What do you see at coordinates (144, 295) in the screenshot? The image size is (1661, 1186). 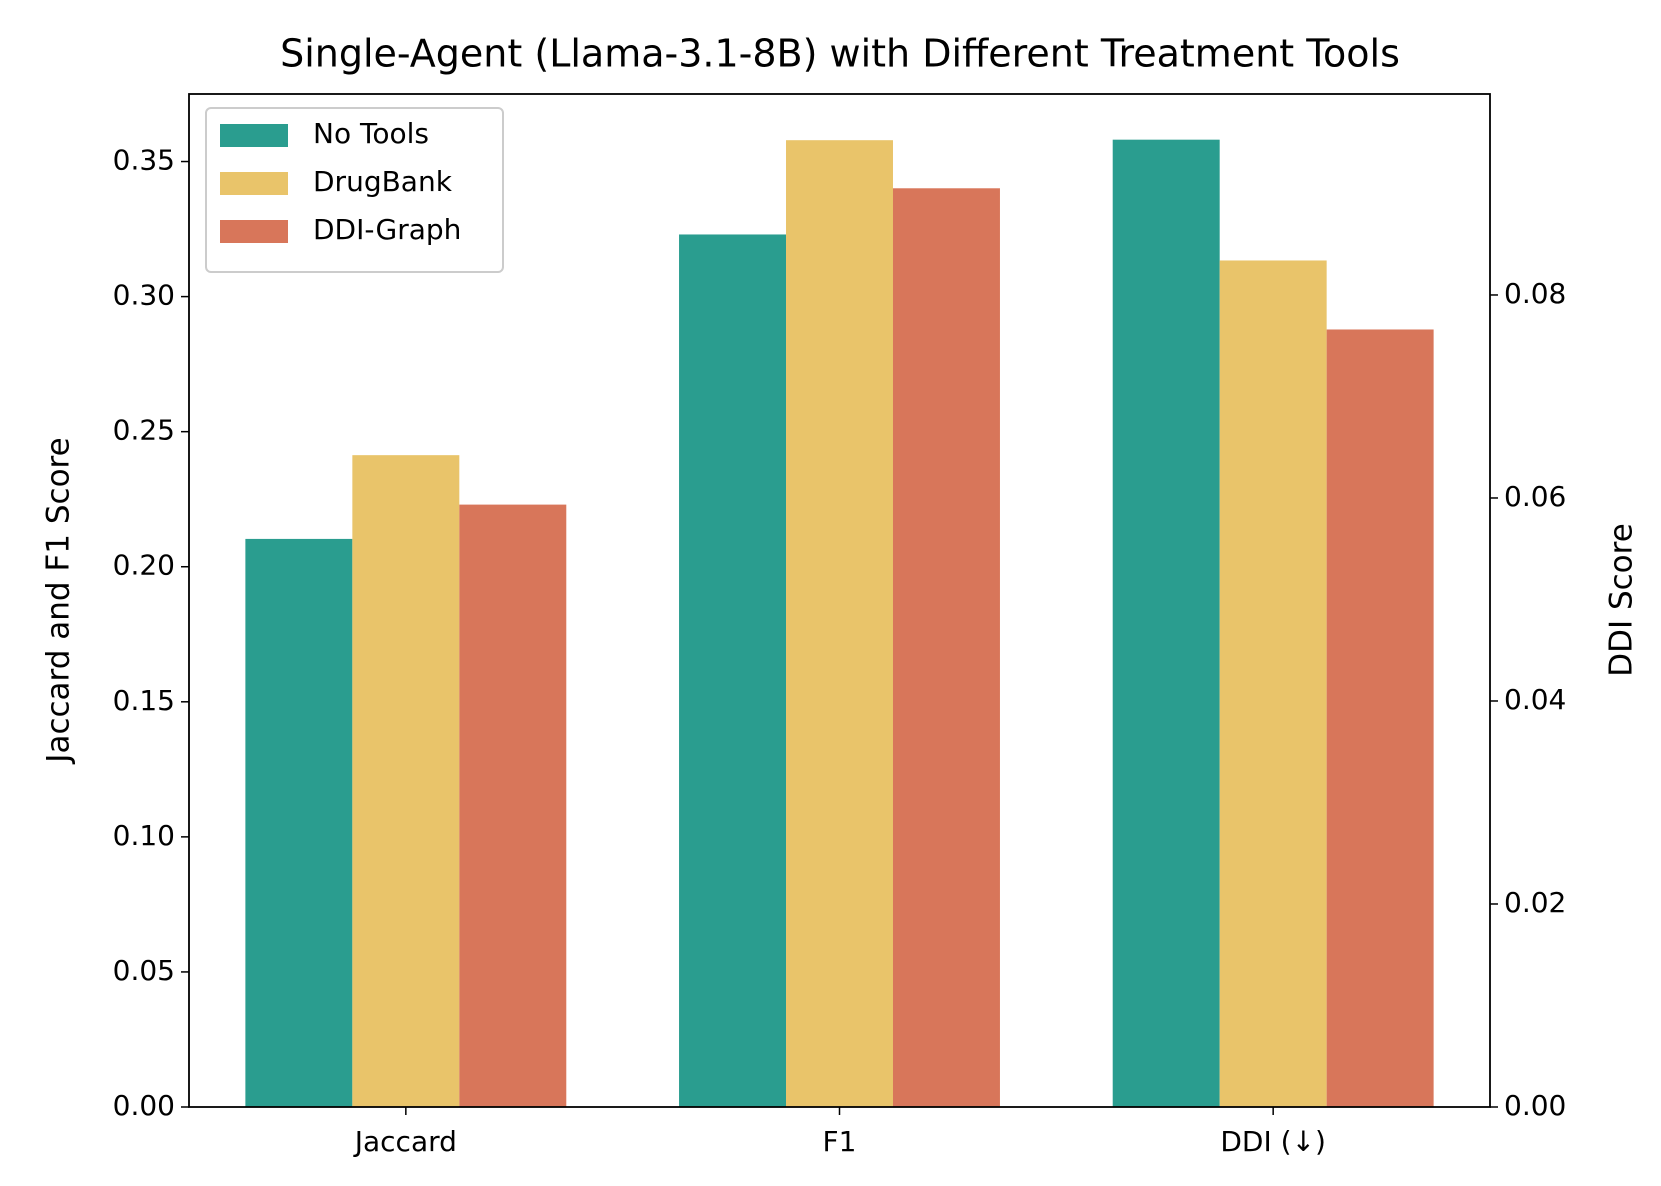 I see `y-tick-label: 0.30` at bounding box center [144, 295].